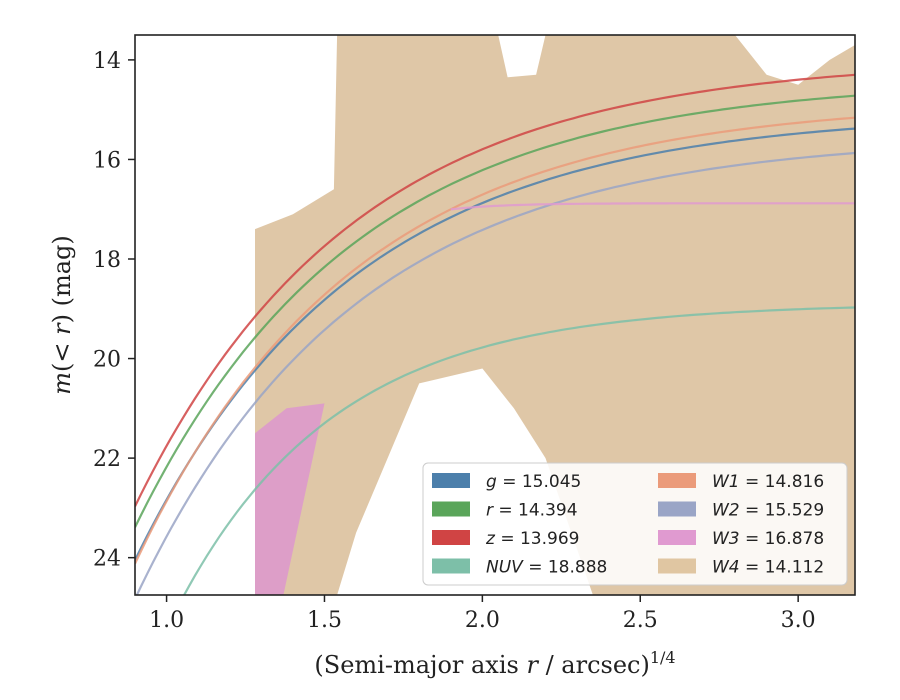 The height and width of the screenshot is (700, 900). I want to click on legend-entry-w4: W4 = 14.112, so click(768, 568).